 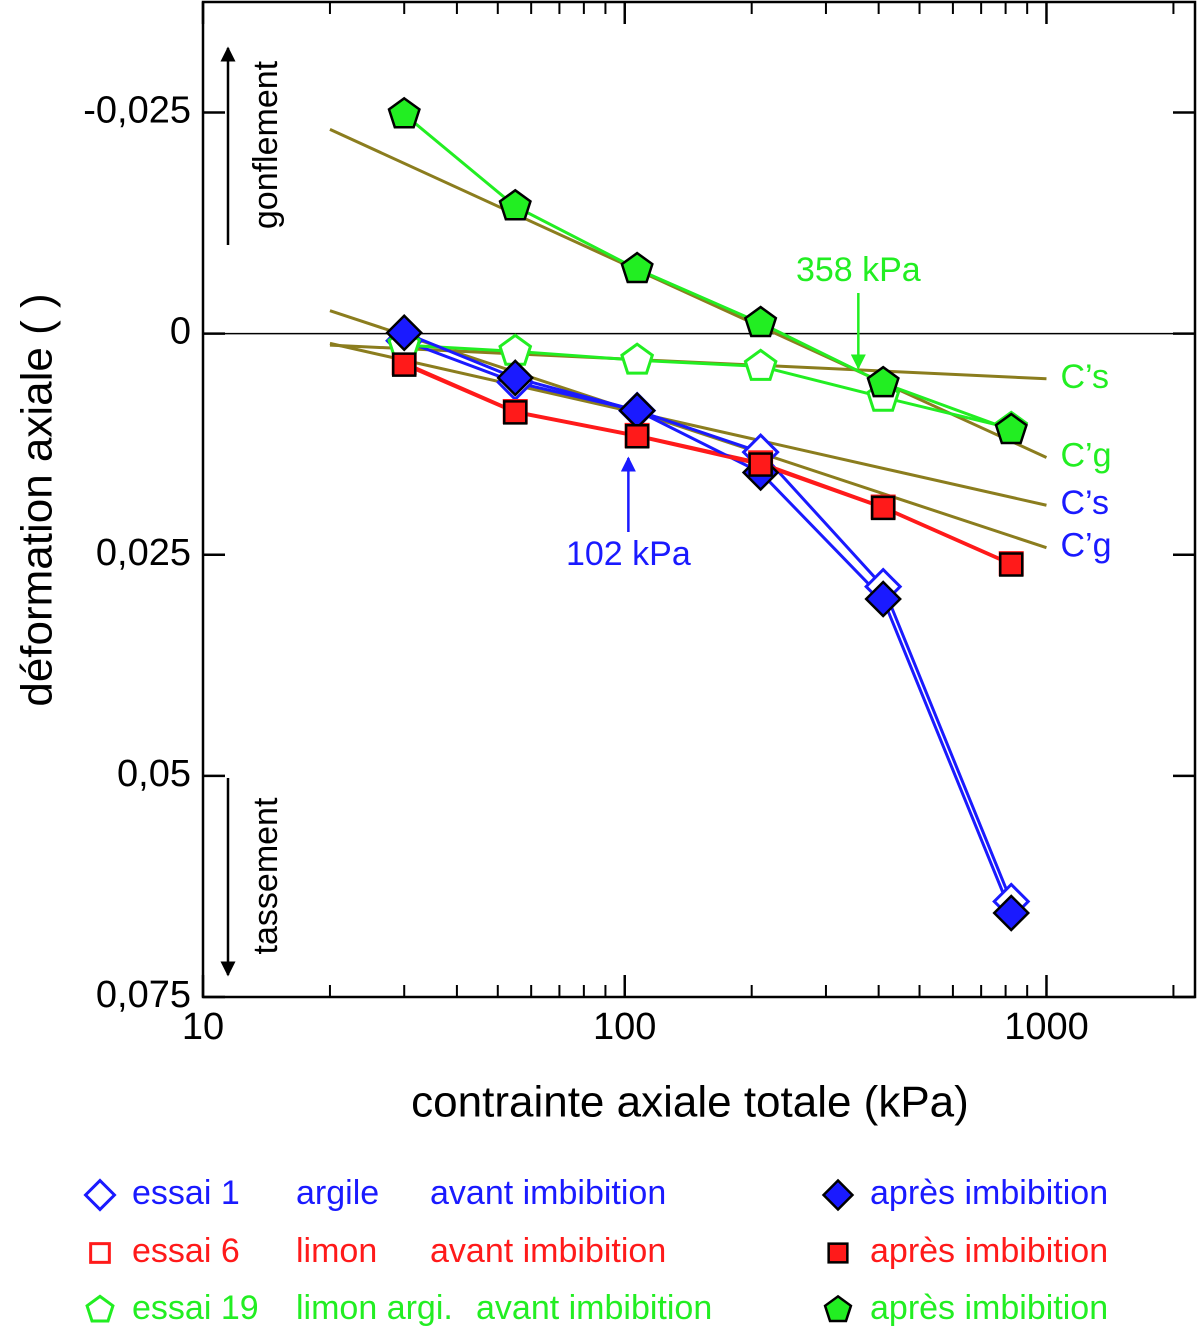 I want to click on y-tick-label: 0,075, so click(x=143, y=995).